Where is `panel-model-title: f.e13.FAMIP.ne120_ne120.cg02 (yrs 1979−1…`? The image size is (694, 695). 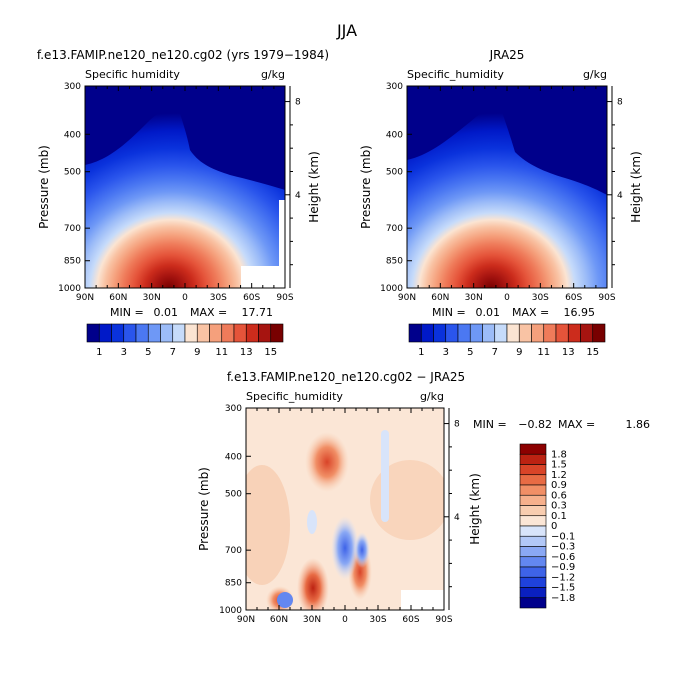 panel-model-title: f.e13.FAMIP.ne120_ne120.cg02 (yrs 1979−1… is located at coordinates (183, 55).